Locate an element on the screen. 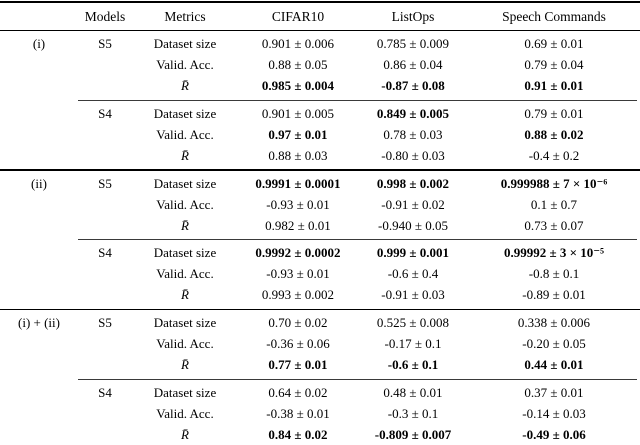  value-listops: -0.940 ± 0.05 is located at coordinates (413, 225).